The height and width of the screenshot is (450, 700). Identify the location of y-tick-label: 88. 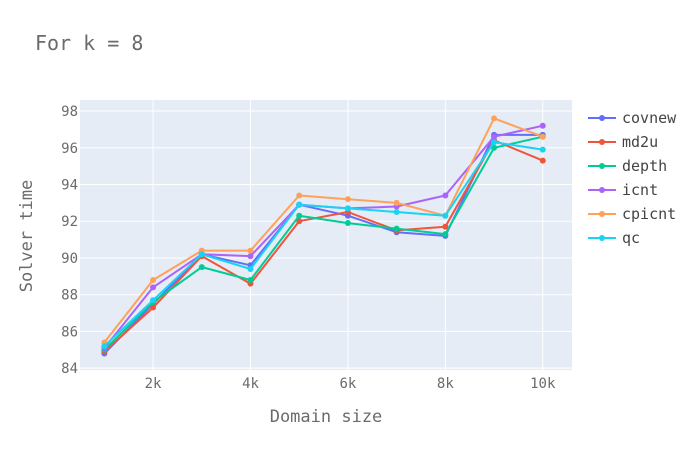
(69, 296).